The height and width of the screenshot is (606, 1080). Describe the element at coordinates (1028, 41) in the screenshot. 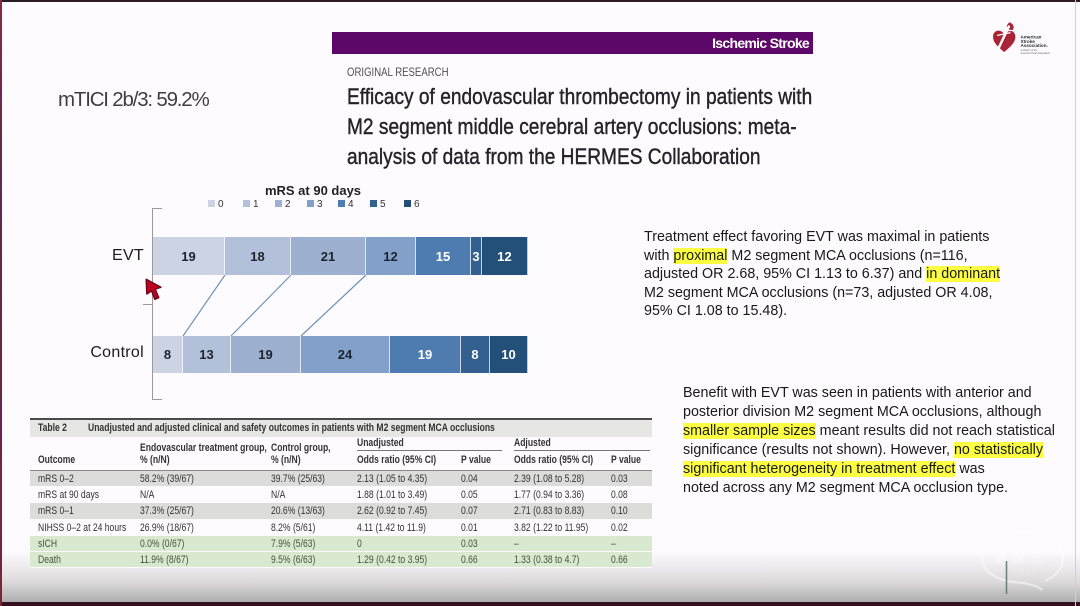

I see `svg-text: Stroke` at that location.